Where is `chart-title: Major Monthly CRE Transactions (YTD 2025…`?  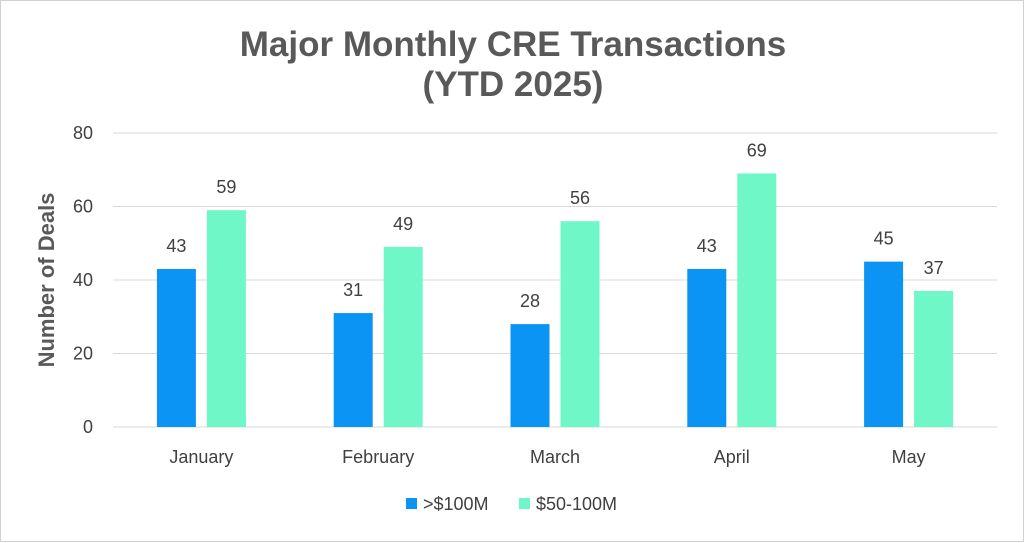 chart-title: Major Monthly CRE Transactions (YTD 2025… is located at coordinates (513, 64).